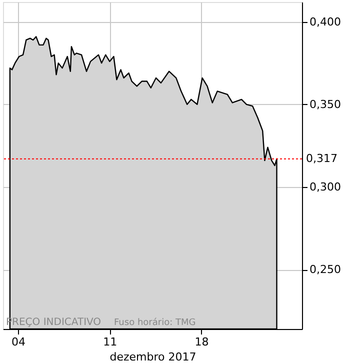  Describe the element at coordinates (201, 342) in the screenshot. I see `x-tick-label: 18` at that location.